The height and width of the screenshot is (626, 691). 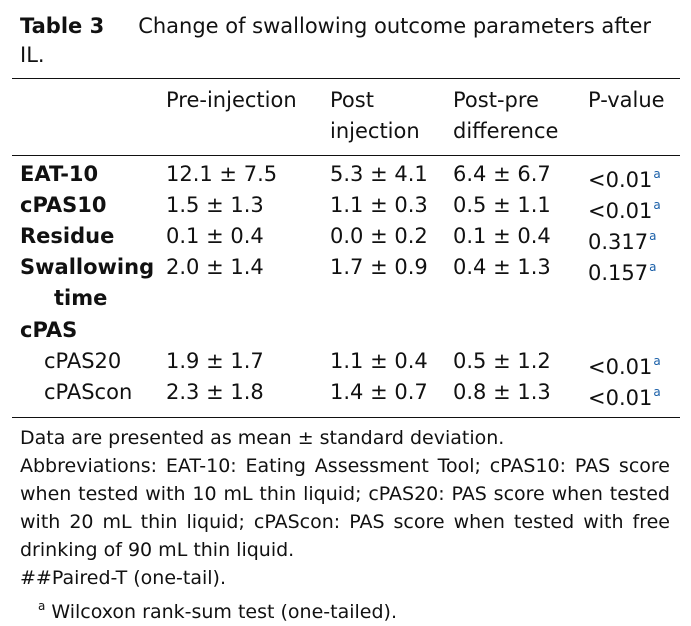 What do you see at coordinates (81, 298) in the screenshot?
I see `row-label-continued: time` at bounding box center [81, 298].